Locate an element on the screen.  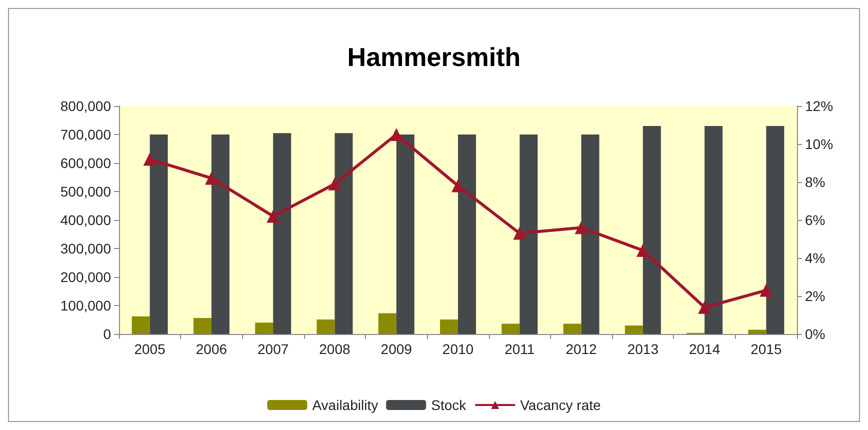
y2-tick-label: 10% is located at coordinates (819, 144).